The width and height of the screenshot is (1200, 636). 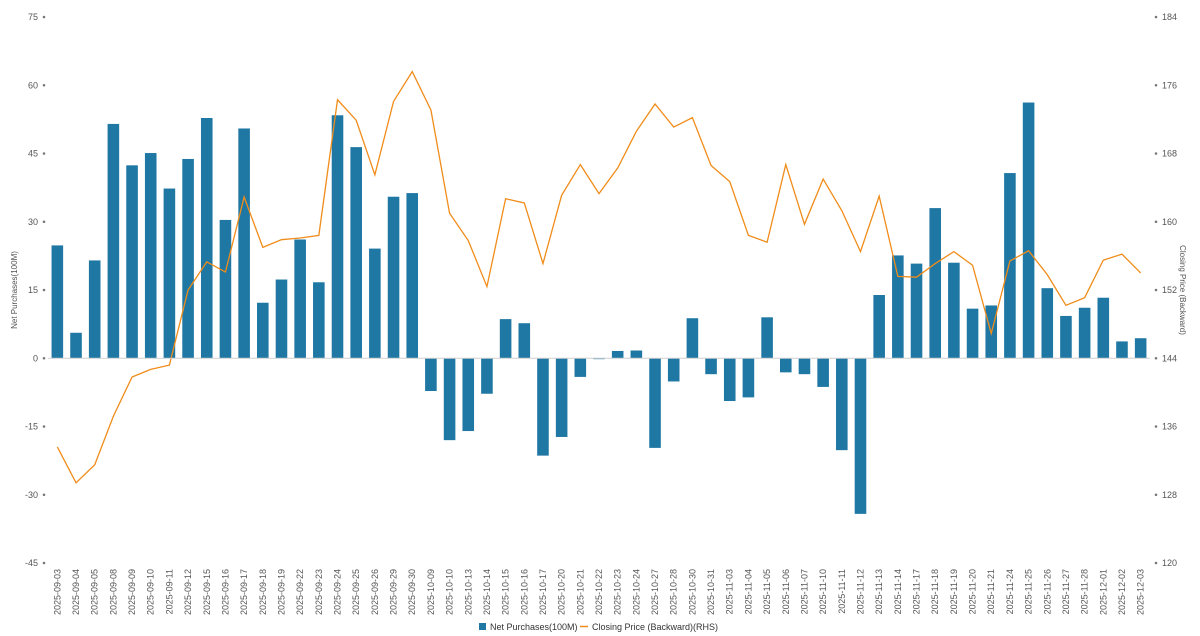 I want to click on x-tick-label: 2025-09-19, so click(x=281, y=592).